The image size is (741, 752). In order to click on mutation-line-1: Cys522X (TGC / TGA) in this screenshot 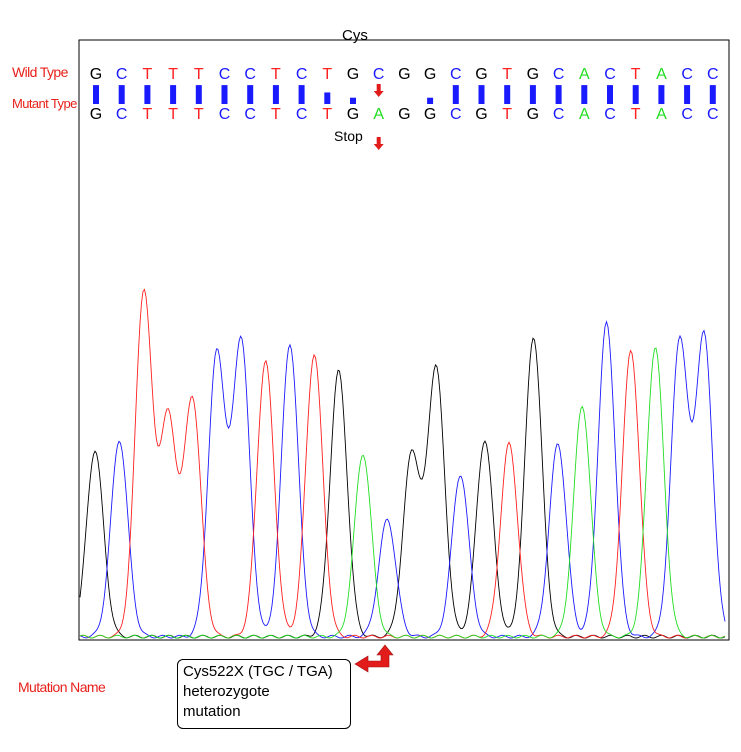, I will do `click(258, 671)`.